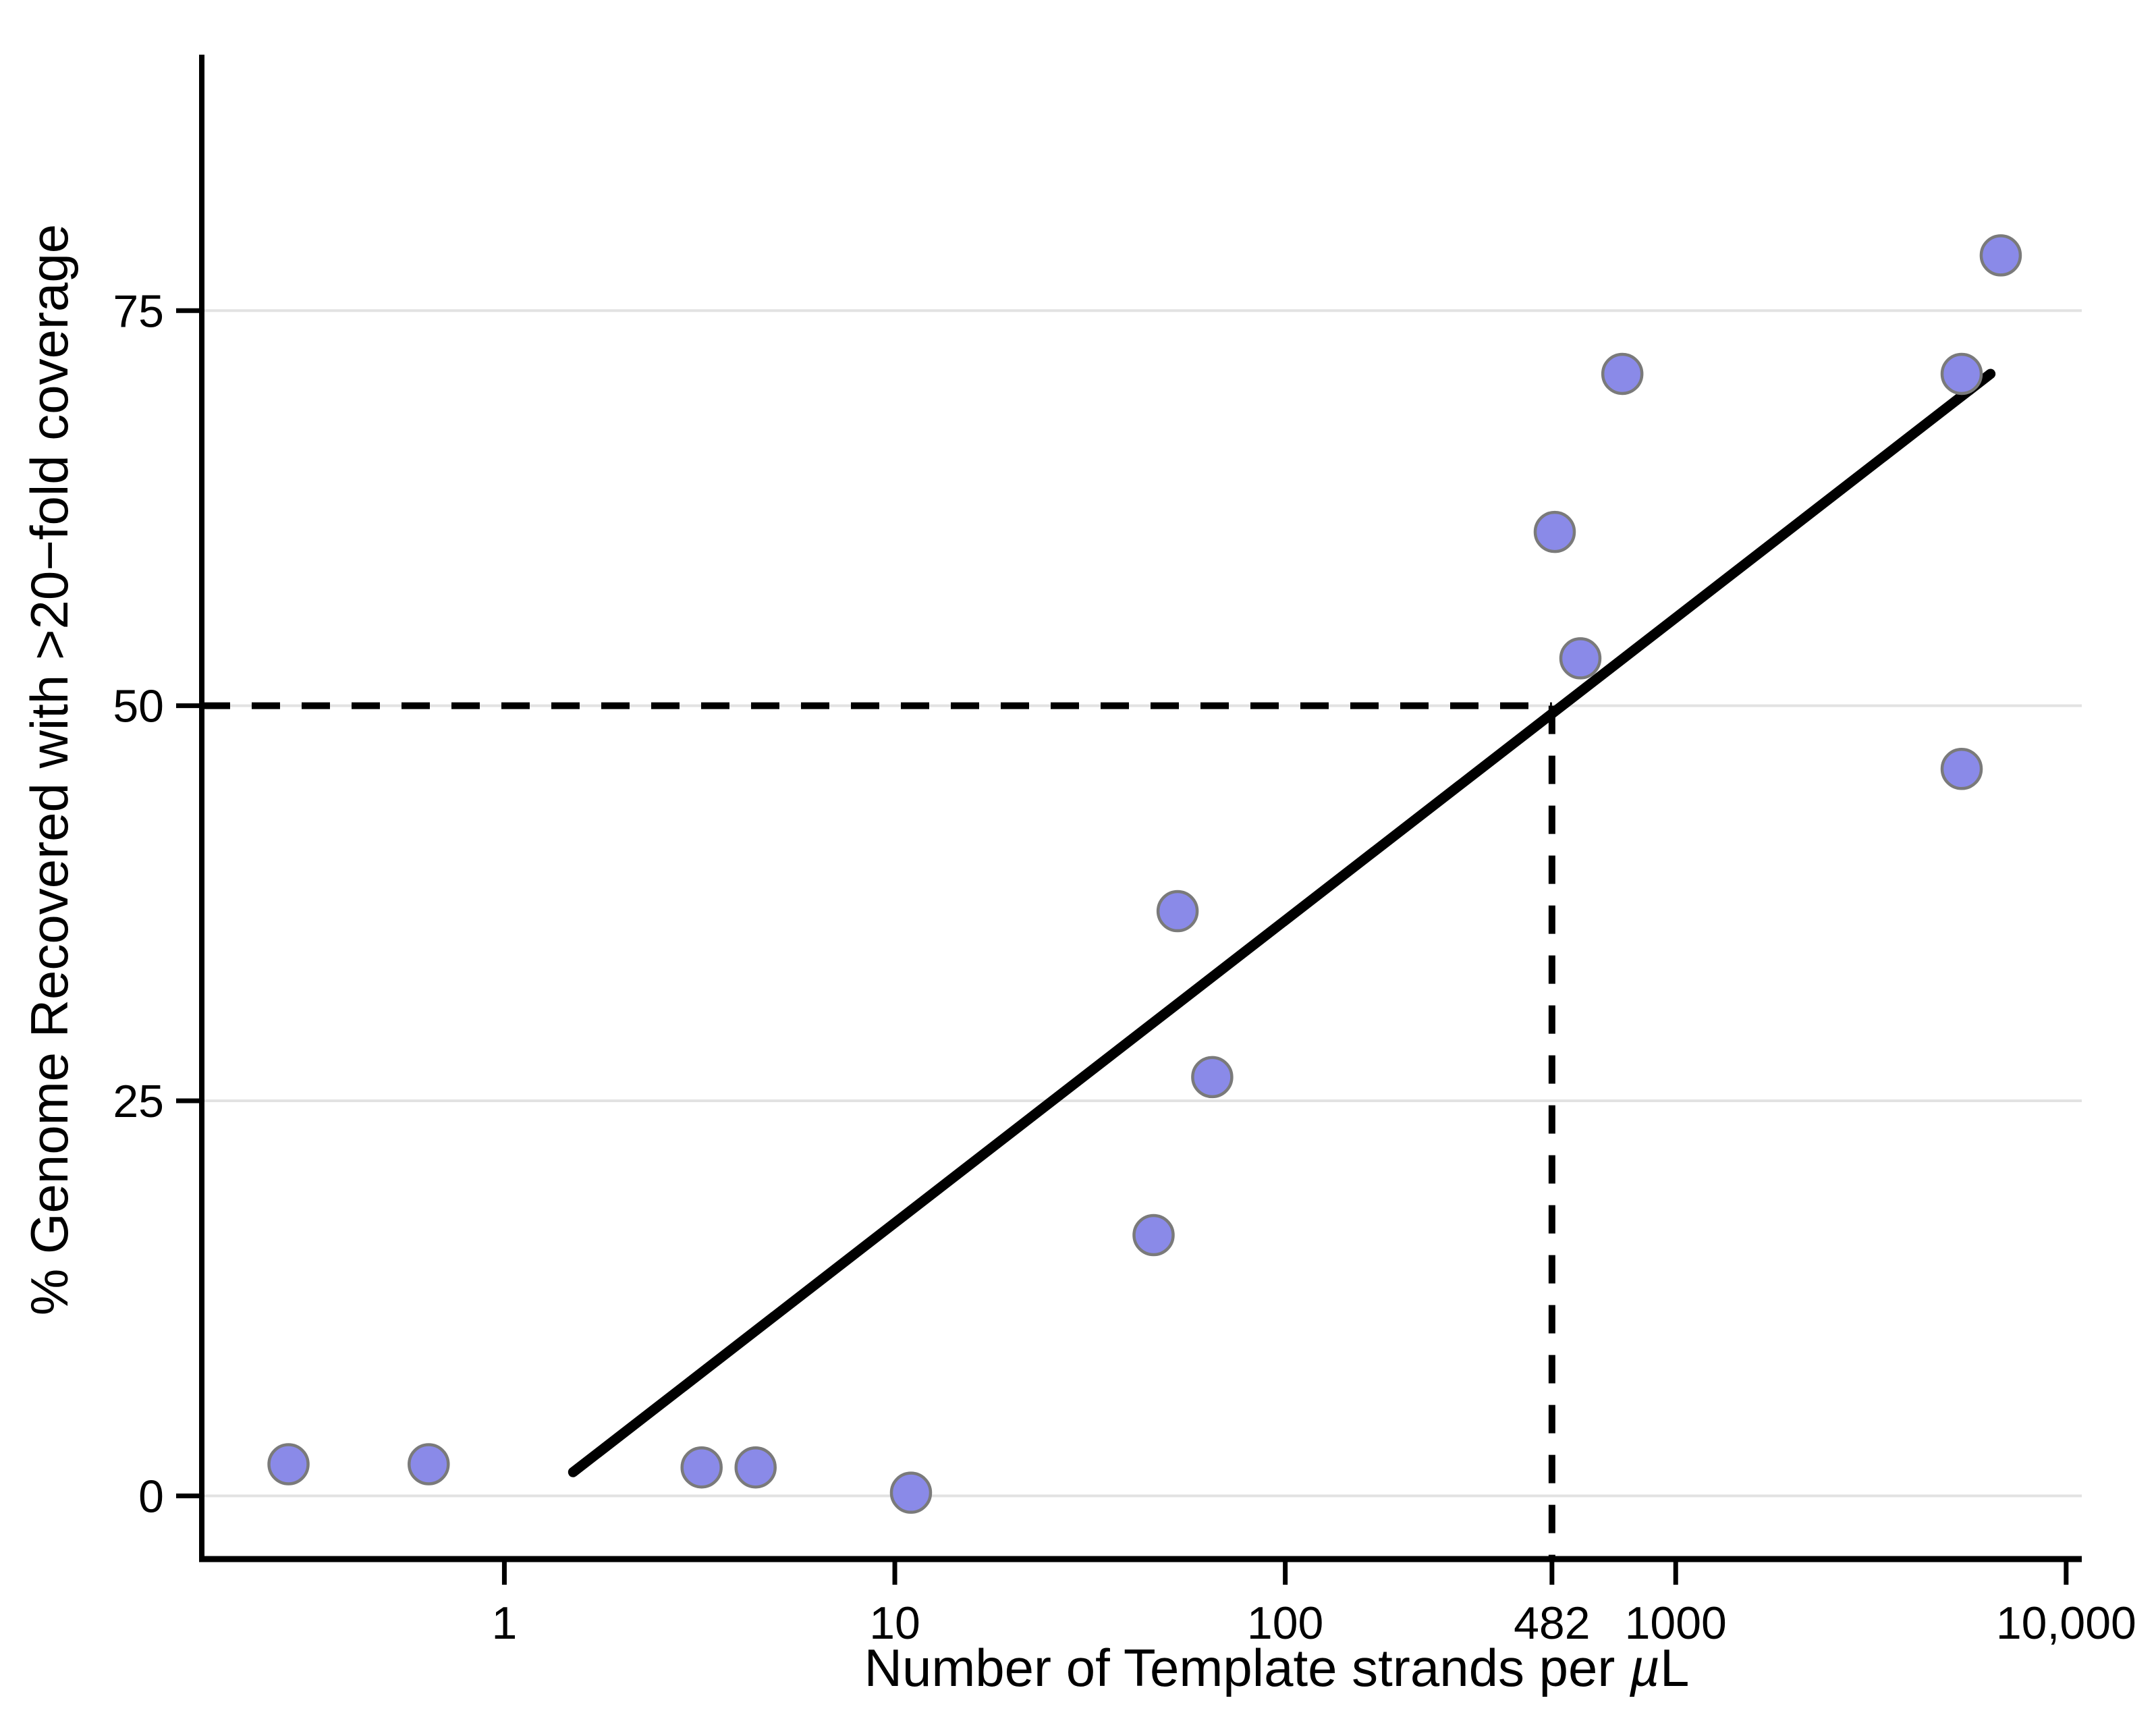 The width and height of the screenshot is (2156, 1717). What do you see at coordinates (1277, 1667) in the screenshot?
I see `x-axis-title: Number of Template strands per µL` at bounding box center [1277, 1667].